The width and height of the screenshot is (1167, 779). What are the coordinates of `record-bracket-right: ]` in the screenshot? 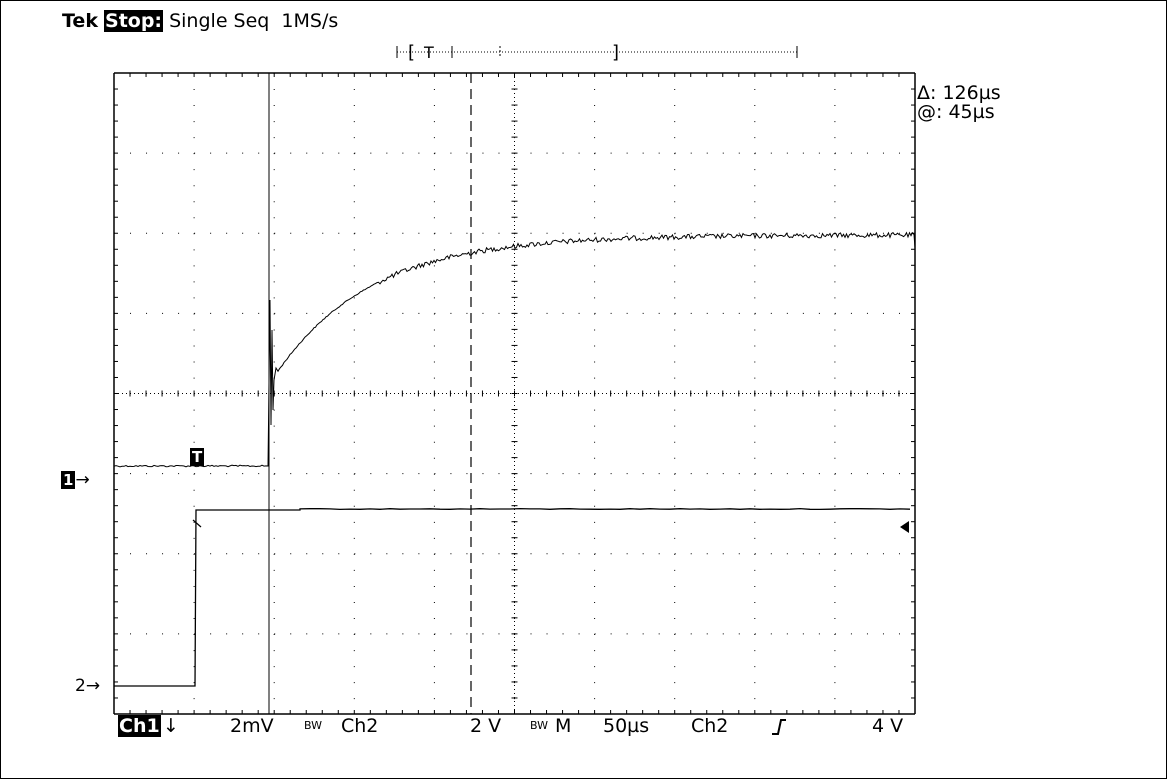 It's located at (615, 52).